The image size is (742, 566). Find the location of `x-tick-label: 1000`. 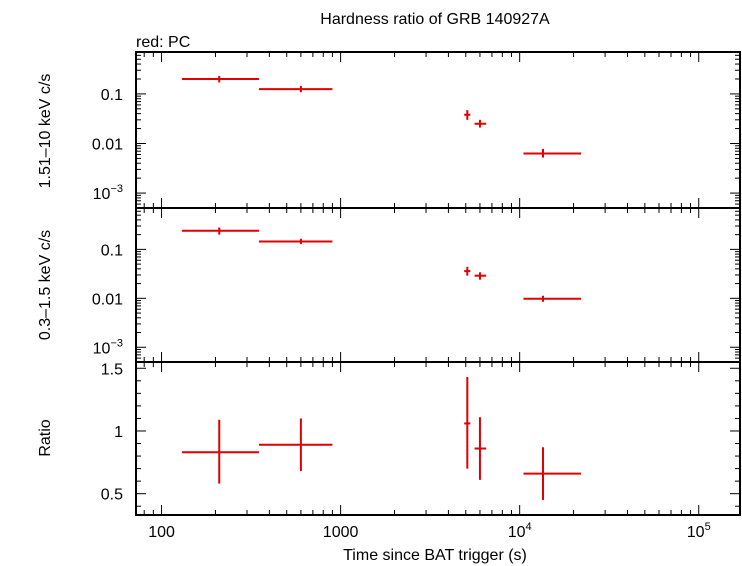

x-tick-label: 1000 is located at coordinates (341, 532).